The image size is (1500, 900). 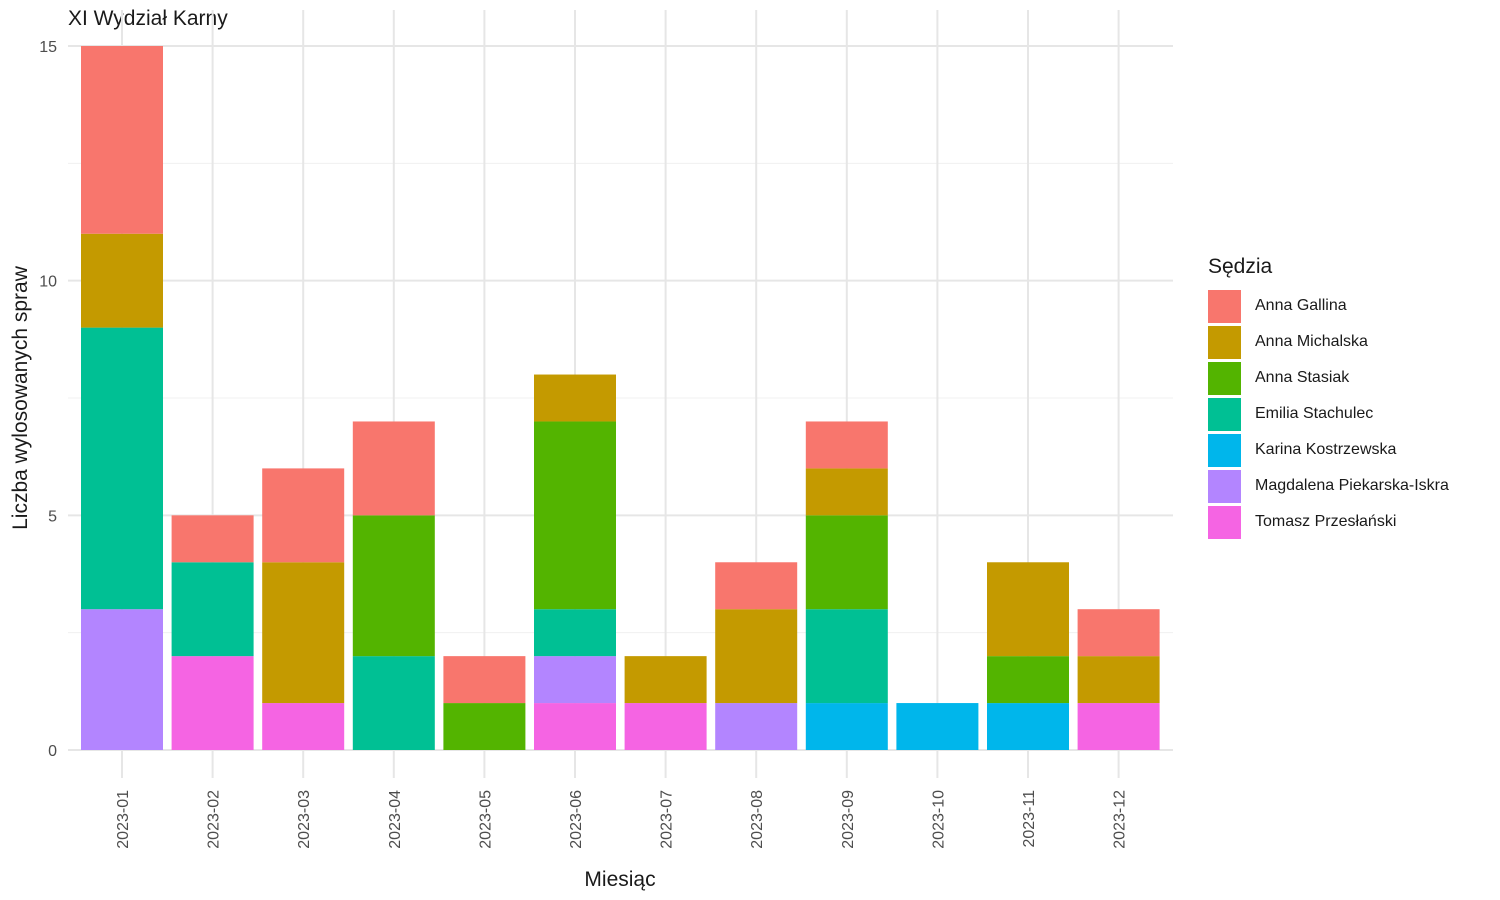 I want to click on x-tick-label: 2023-02, so click(x=214, y=819).